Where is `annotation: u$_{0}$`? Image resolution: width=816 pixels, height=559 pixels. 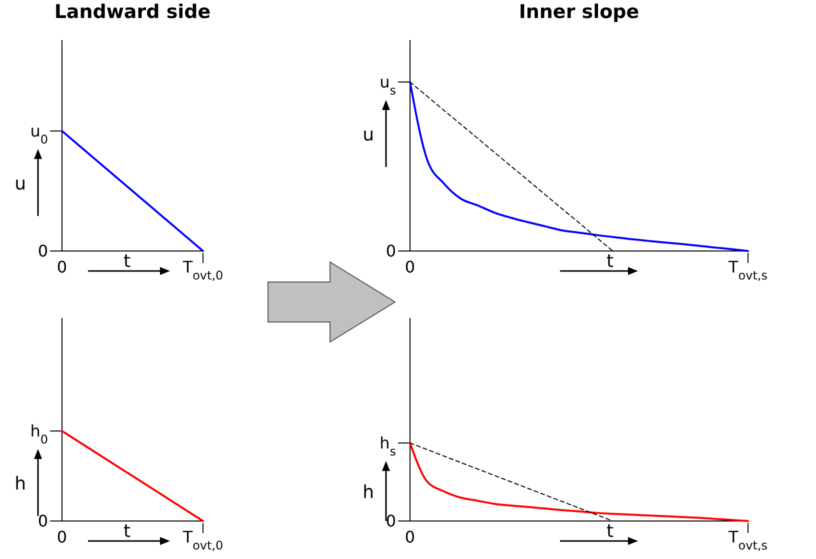
annotation: u$_{0}$ is located at coordinates (39, 134).